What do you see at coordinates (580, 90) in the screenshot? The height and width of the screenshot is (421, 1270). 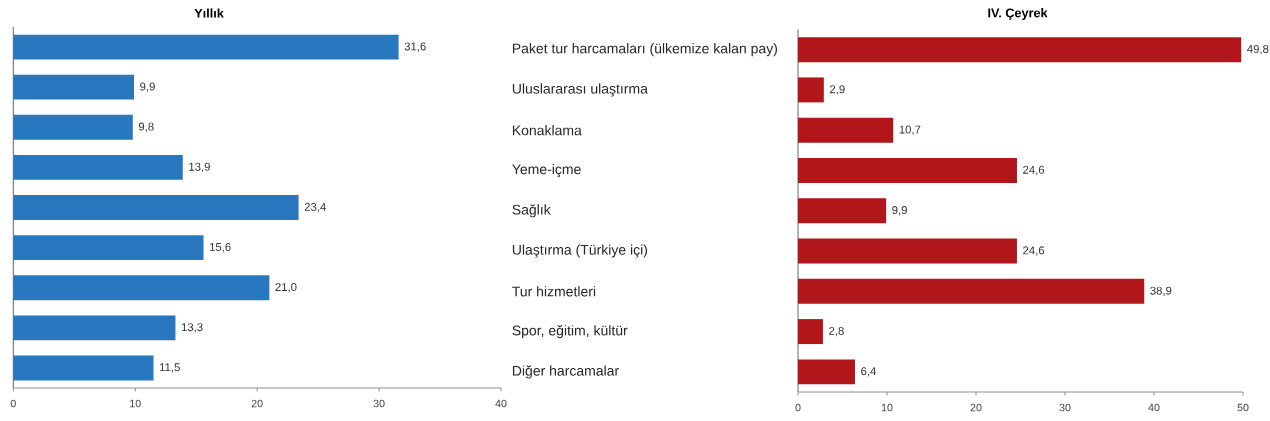 I see `y-tick-label: Uluslararası ulaştırma` at bounding box center [580, 90].